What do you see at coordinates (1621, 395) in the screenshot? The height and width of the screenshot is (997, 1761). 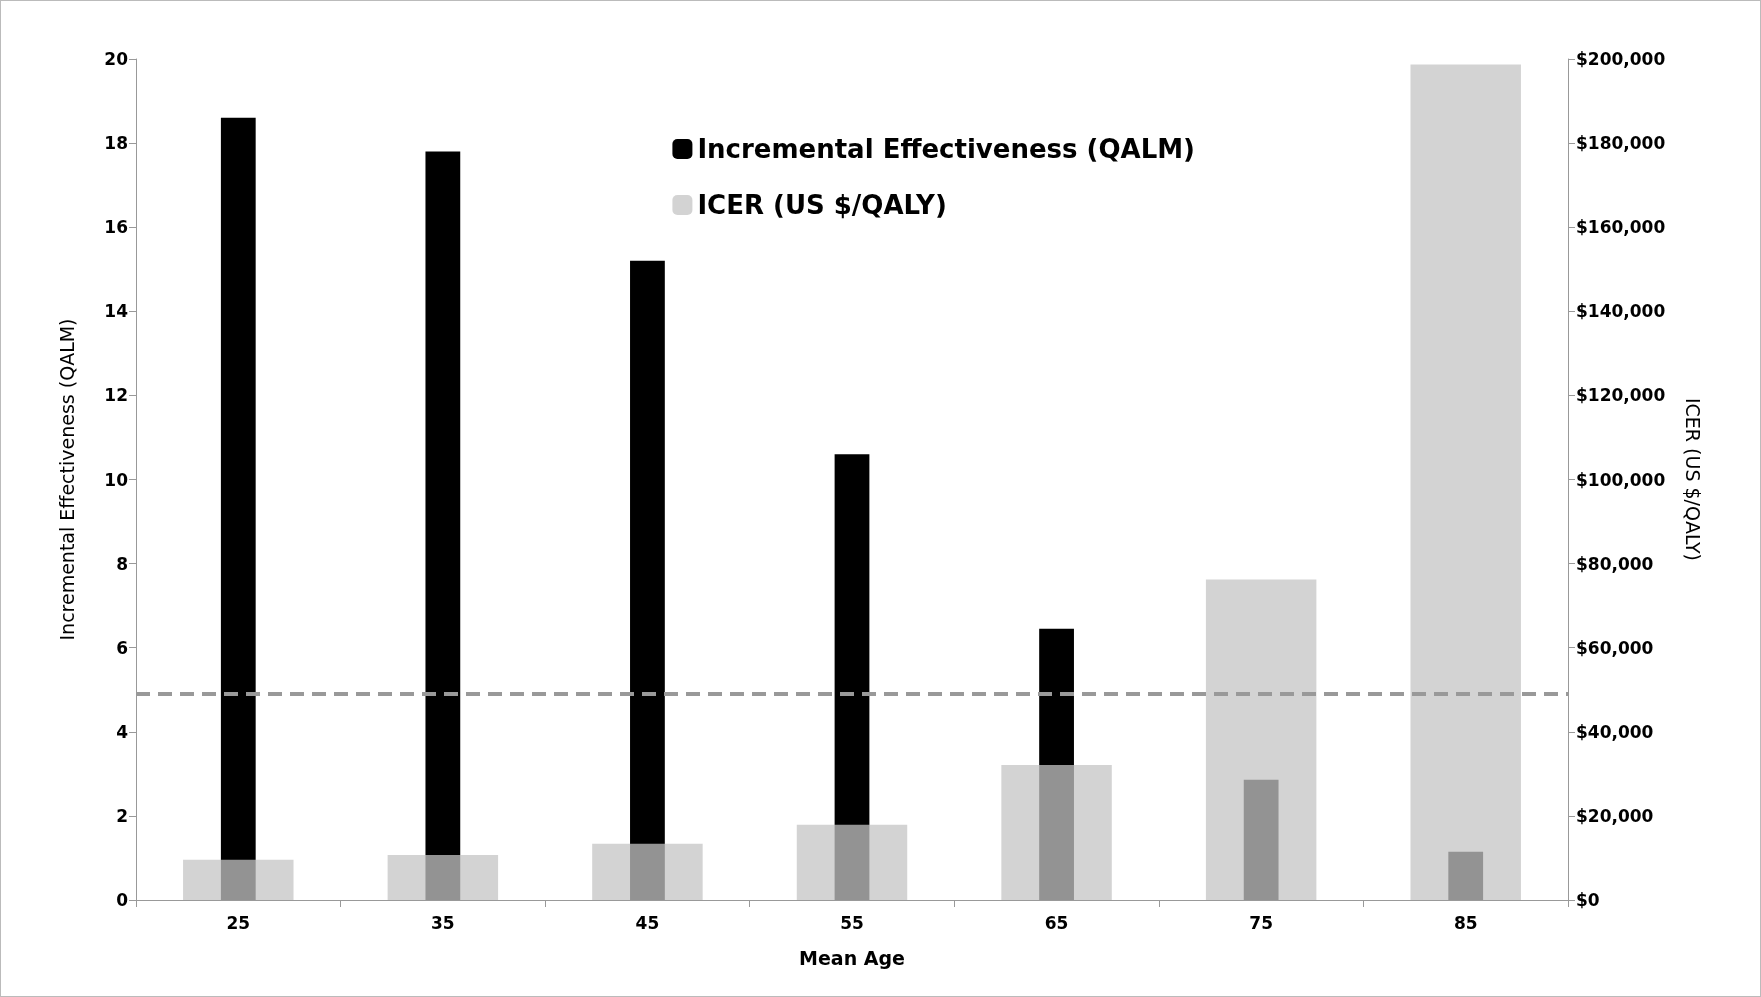 I see `y2-tick-label: $120,000` at bounding box center [1621, 395].